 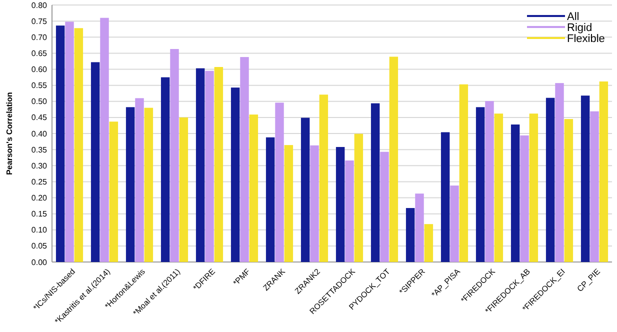 I want to click on legend-label: All, so click(x=573, y=17).